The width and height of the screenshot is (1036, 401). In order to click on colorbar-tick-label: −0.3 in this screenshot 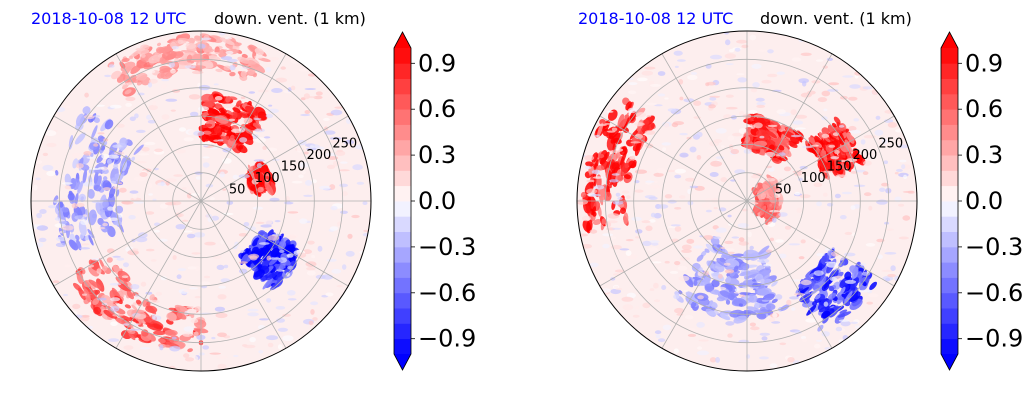, I will do `click(994, 247)`.